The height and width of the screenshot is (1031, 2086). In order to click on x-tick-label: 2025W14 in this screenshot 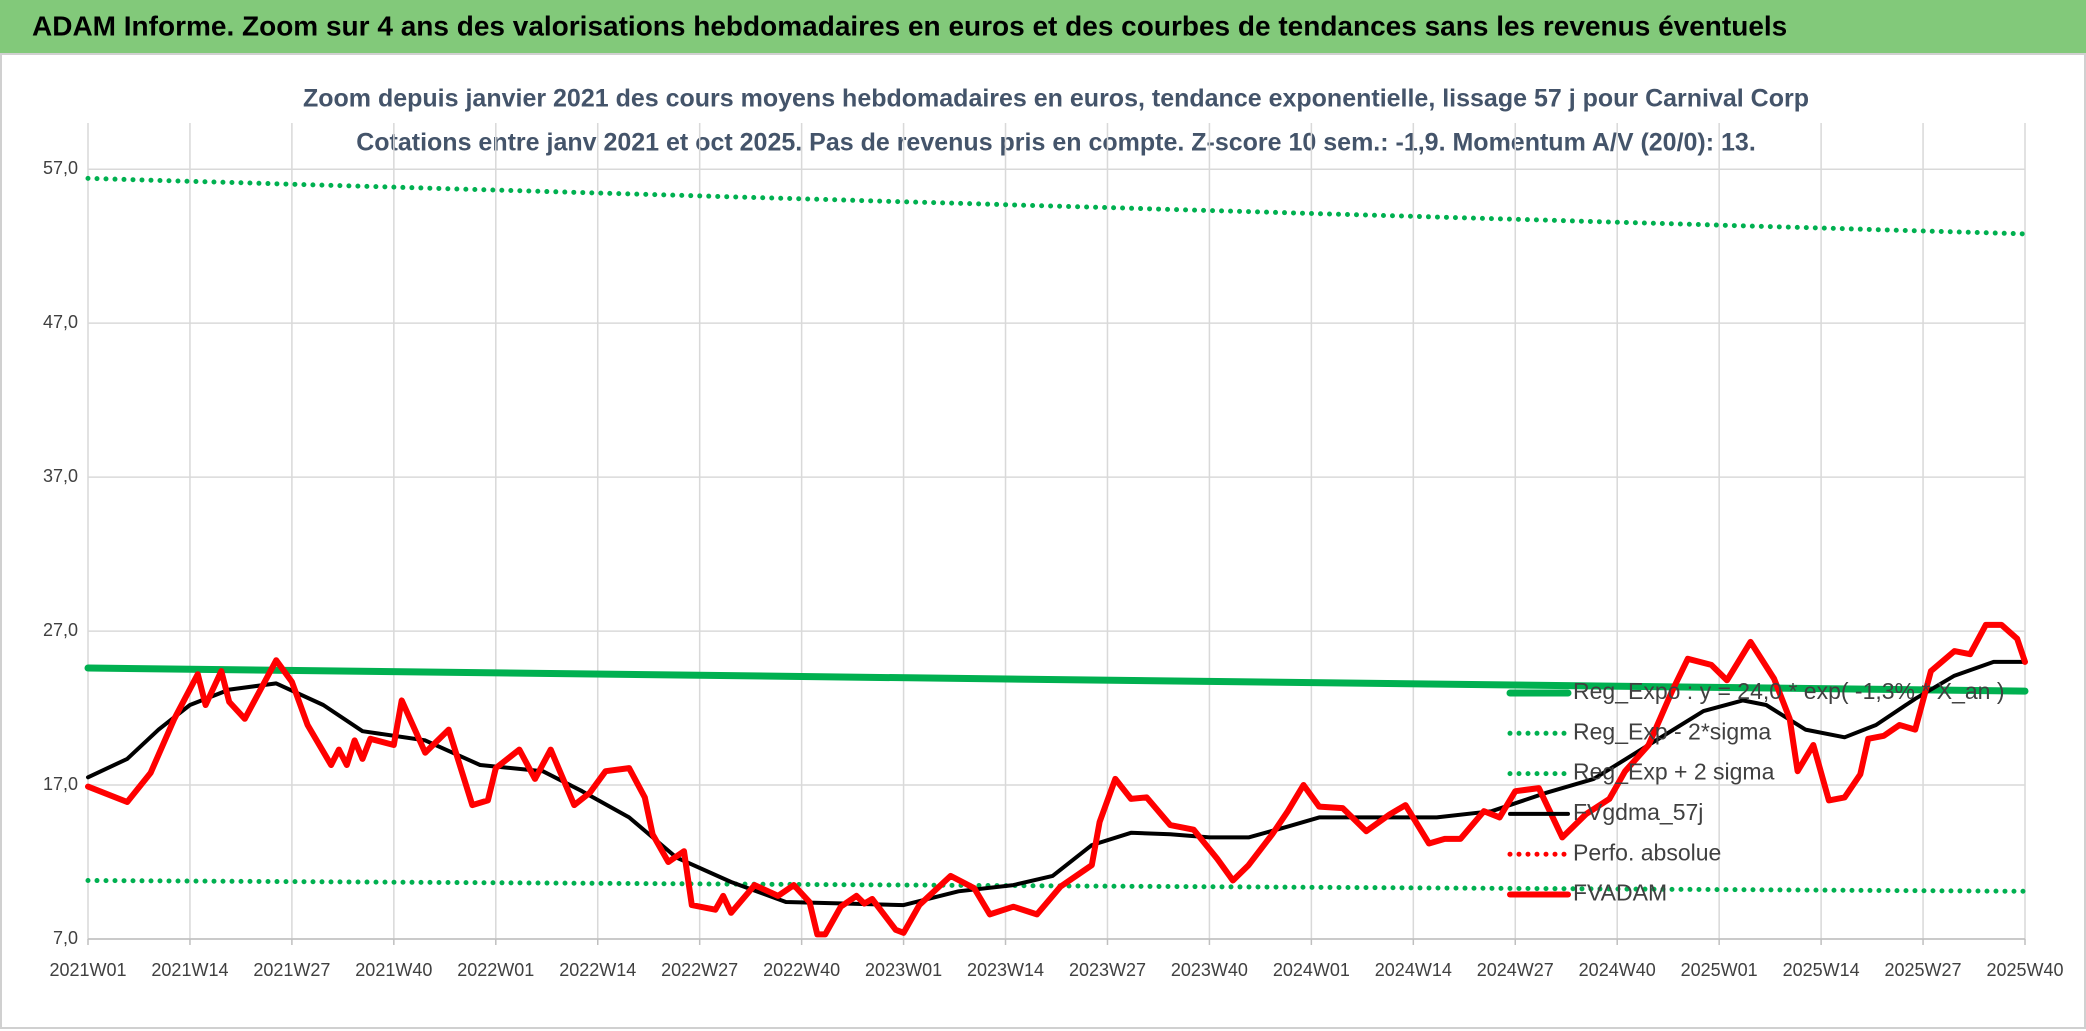, I will do `click(1821, 970)`.